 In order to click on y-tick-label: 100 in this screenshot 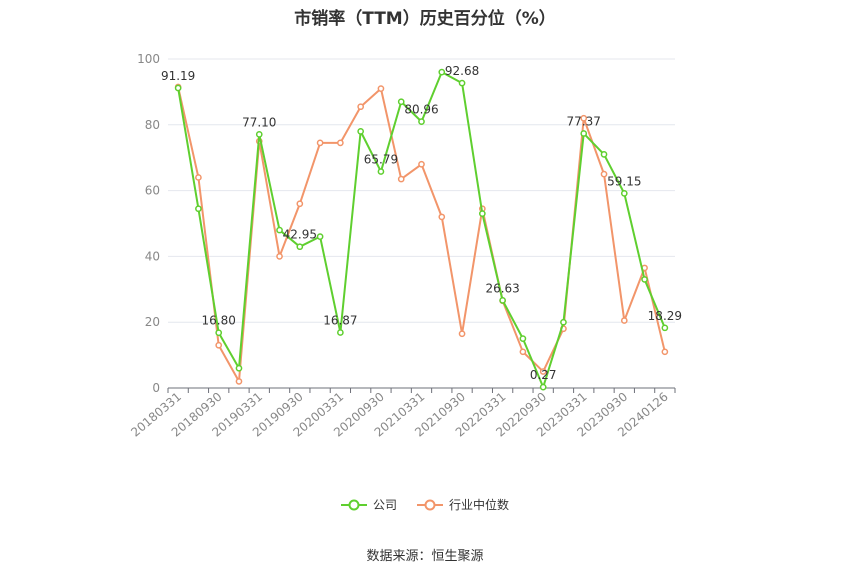, I will do `click(148, 59)`.